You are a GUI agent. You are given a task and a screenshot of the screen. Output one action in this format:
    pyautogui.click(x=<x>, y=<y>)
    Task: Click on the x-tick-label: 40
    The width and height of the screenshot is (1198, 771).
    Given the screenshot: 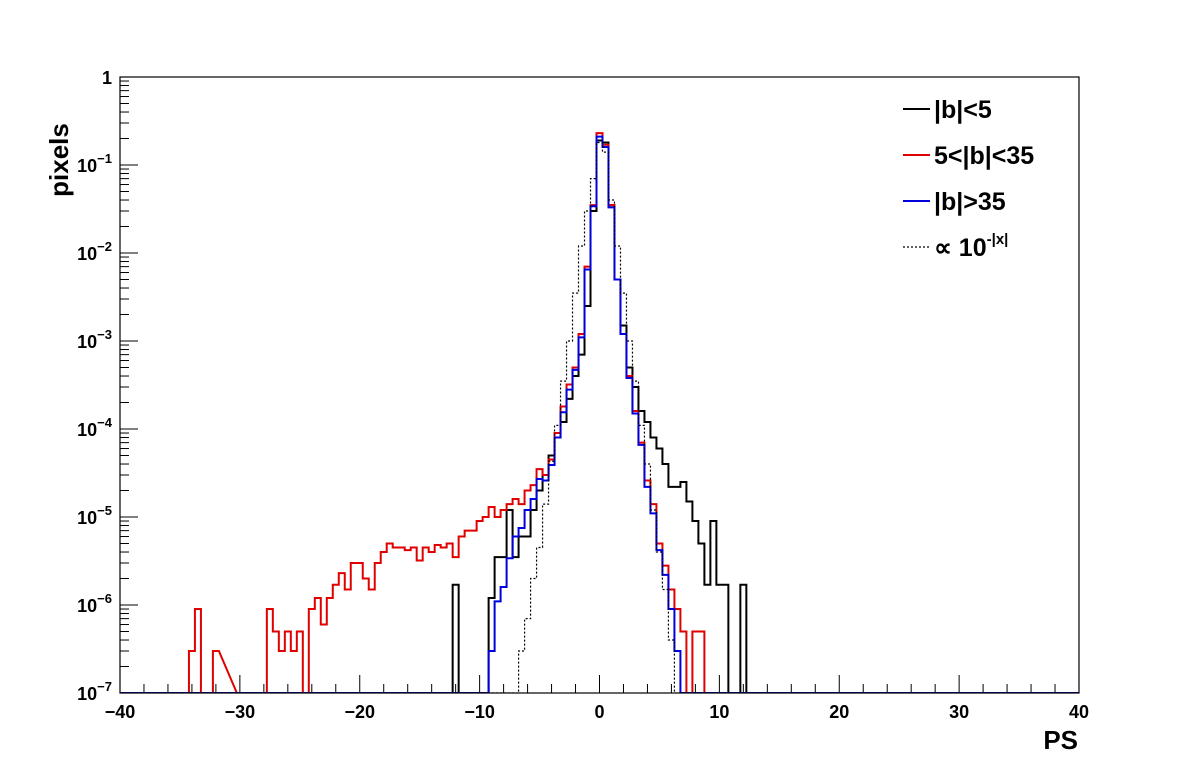 What is the action you would take?
    pyautogui.click(x=1079, y=712)
    